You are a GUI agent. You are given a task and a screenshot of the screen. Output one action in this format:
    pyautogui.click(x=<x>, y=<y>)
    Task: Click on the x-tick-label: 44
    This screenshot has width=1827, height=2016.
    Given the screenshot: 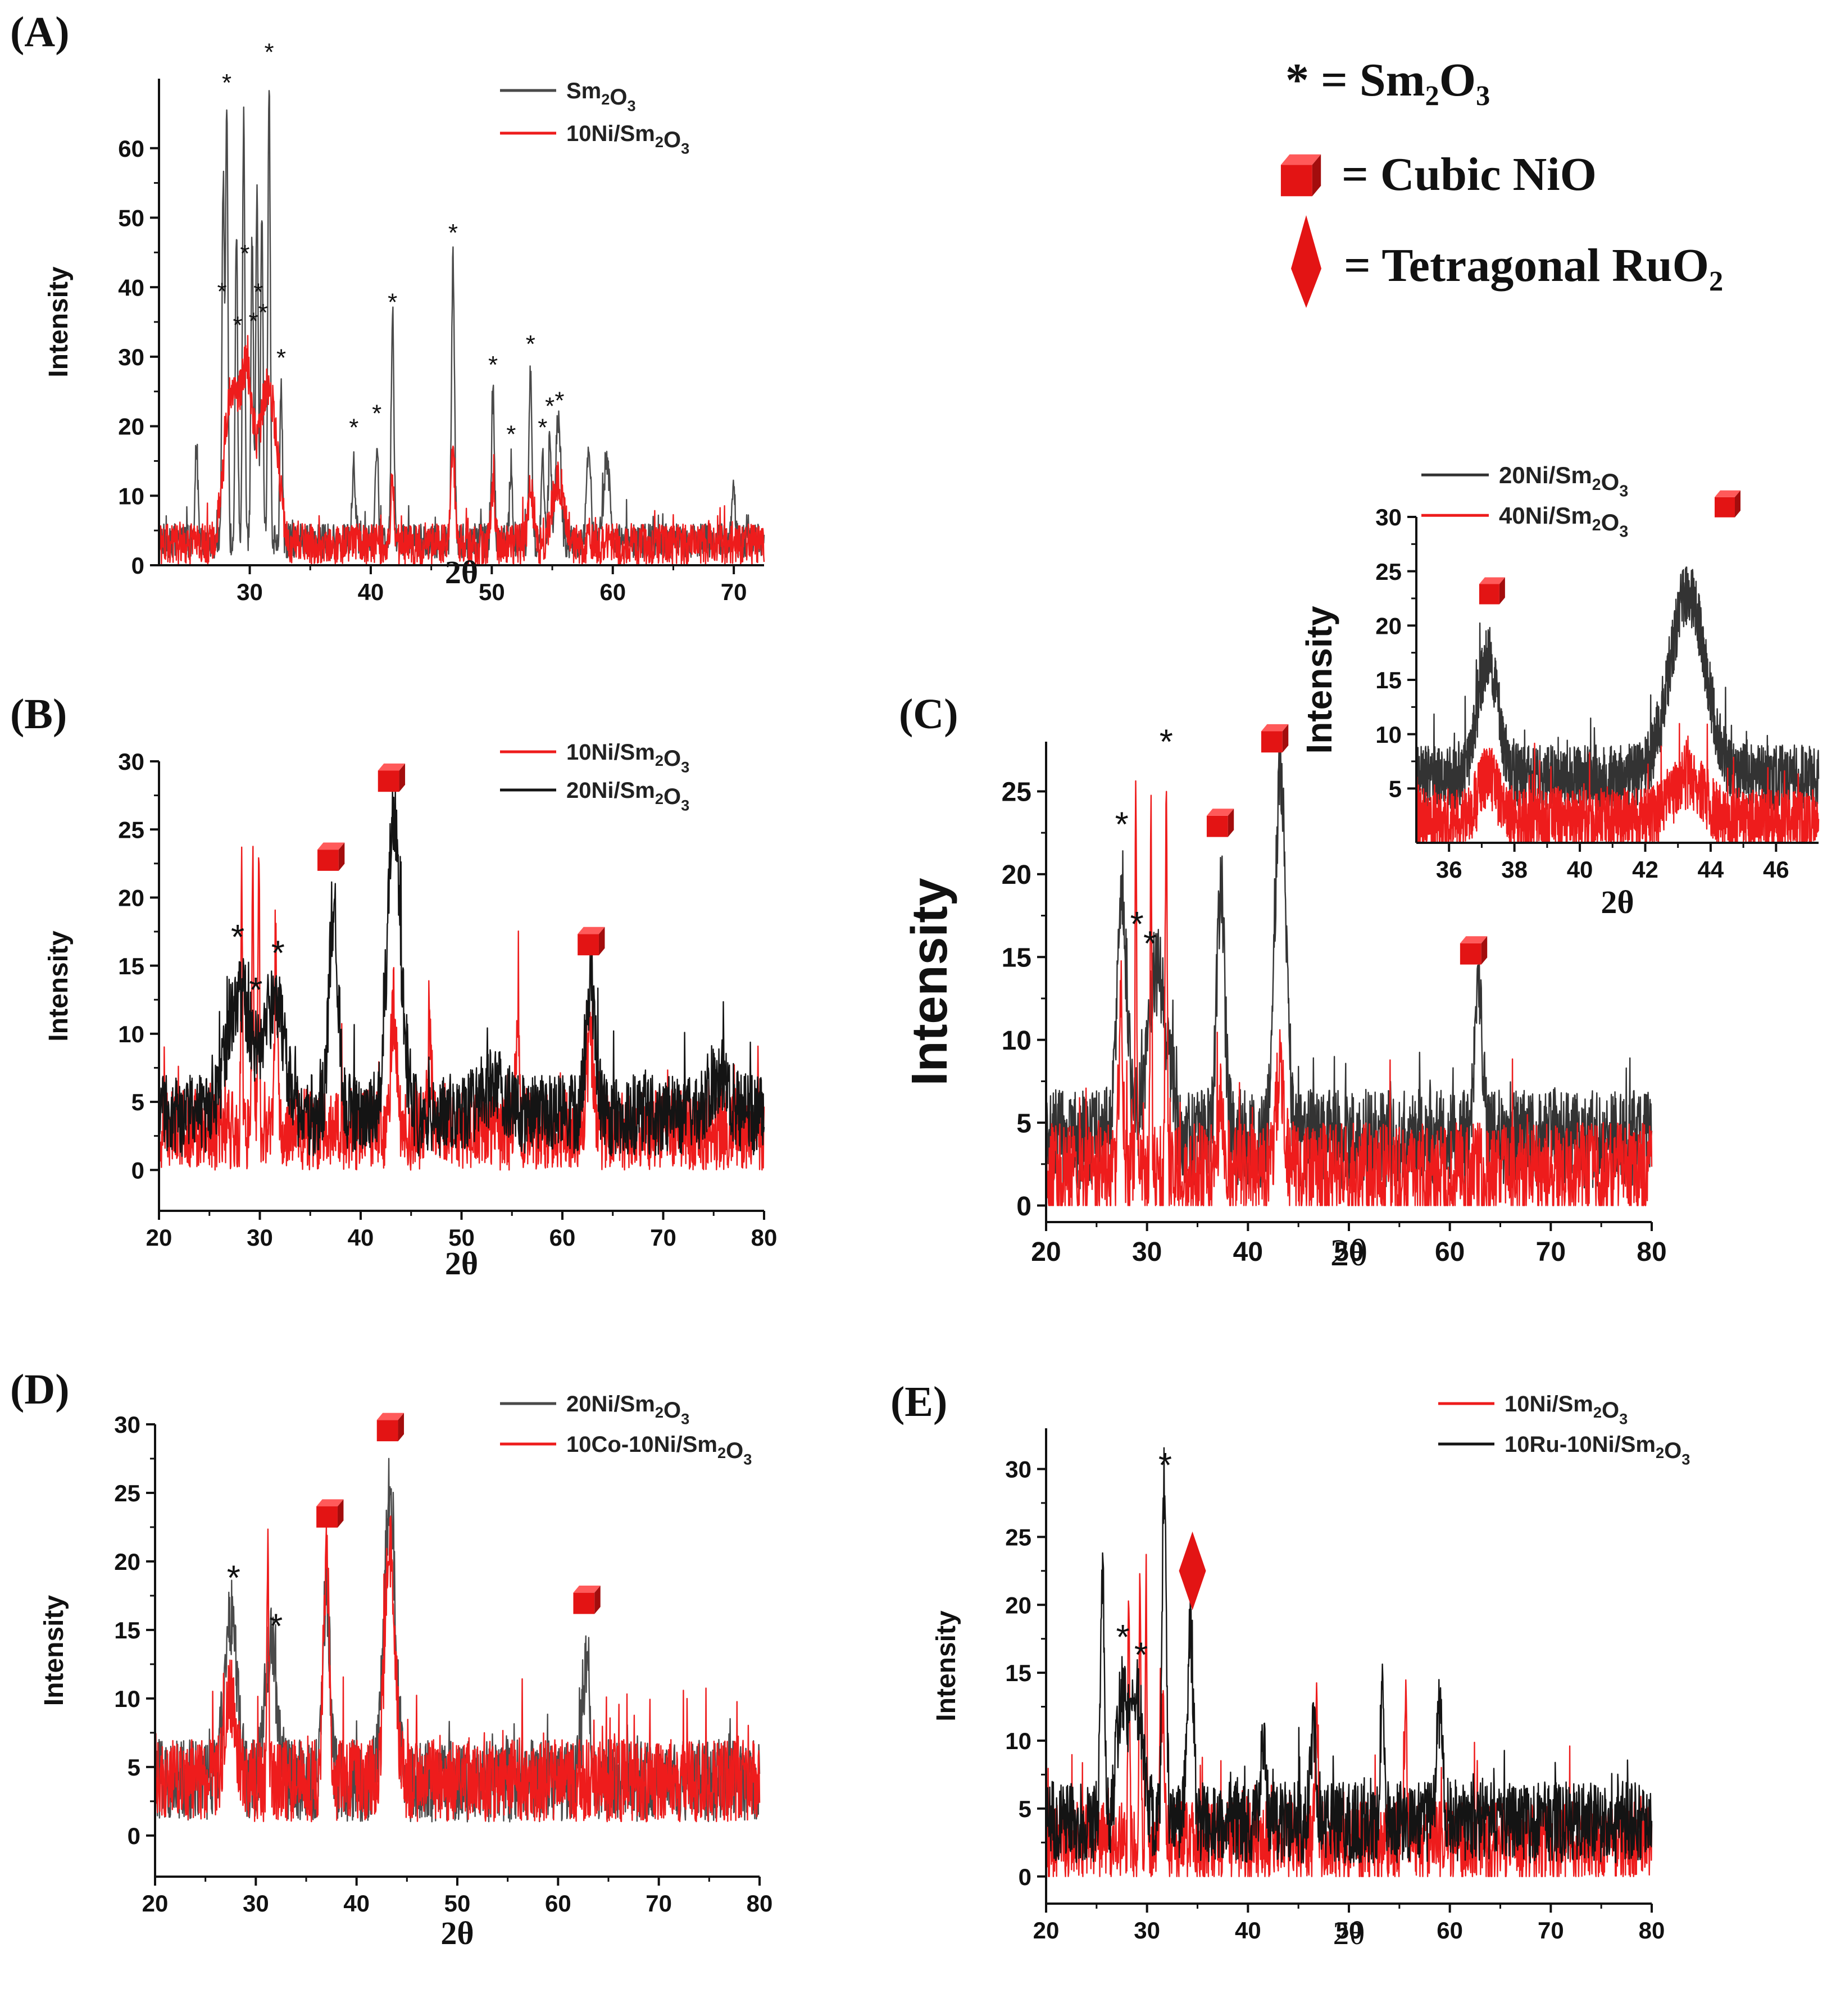 What is the action you would take?
    pyautogui.click(x=1711, y=869)
    